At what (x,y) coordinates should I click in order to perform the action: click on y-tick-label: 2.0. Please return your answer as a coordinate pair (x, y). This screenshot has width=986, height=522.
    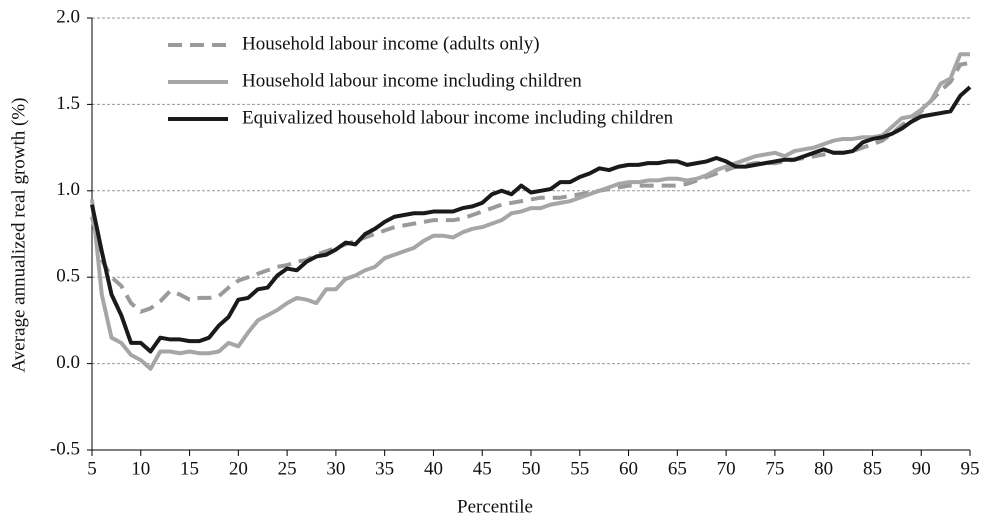
    Looking at the image, I should click on (68, 16).